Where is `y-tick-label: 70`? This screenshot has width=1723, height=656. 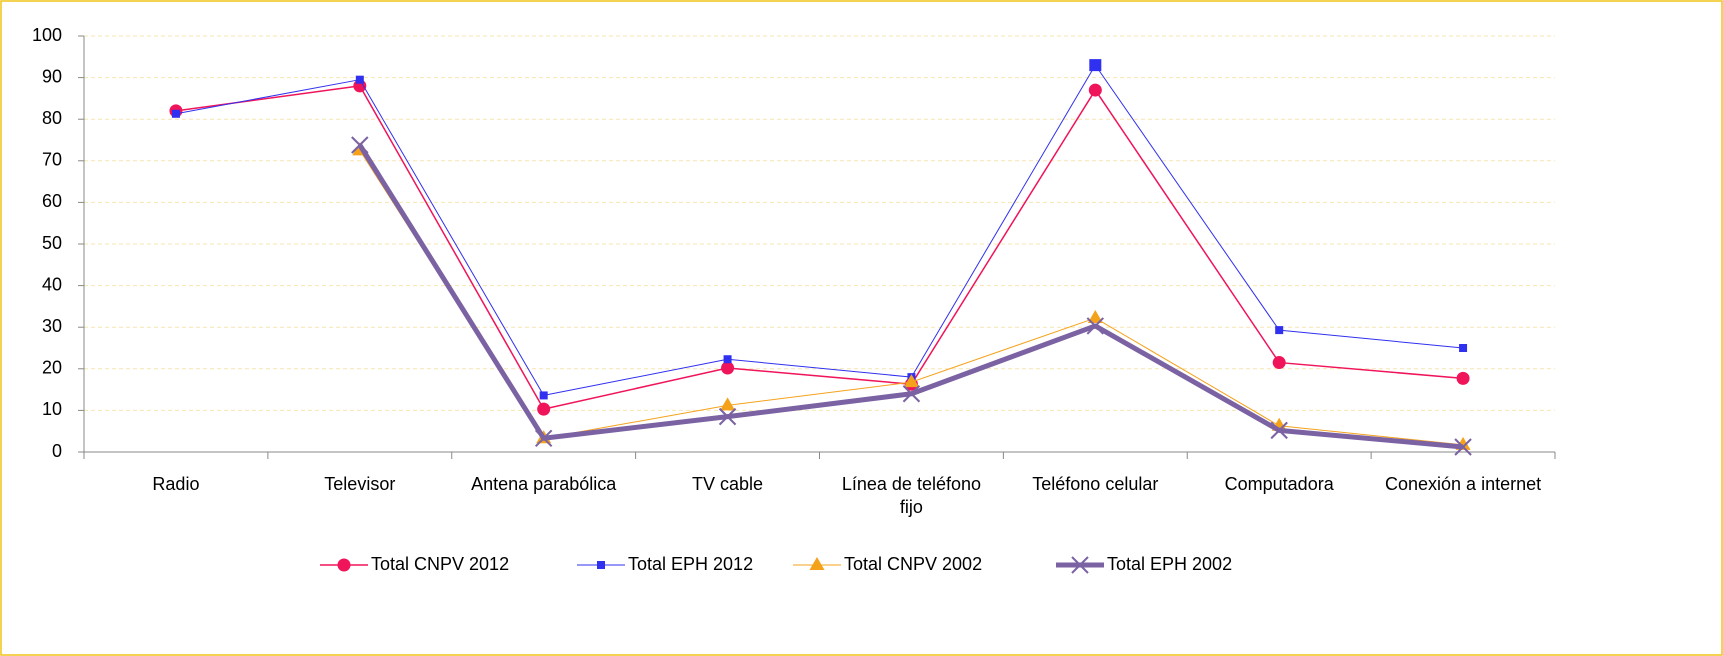 y-tick-label: 70 is located at coordinates (52, 160).